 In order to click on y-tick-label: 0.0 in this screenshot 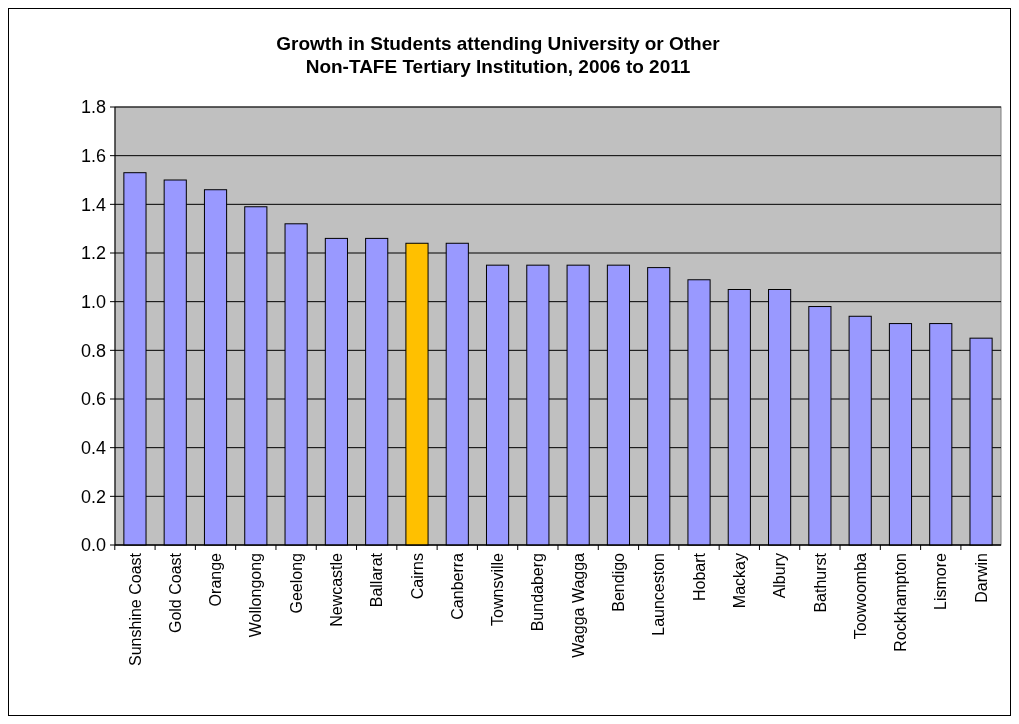, I will do `click(93, 545)`.